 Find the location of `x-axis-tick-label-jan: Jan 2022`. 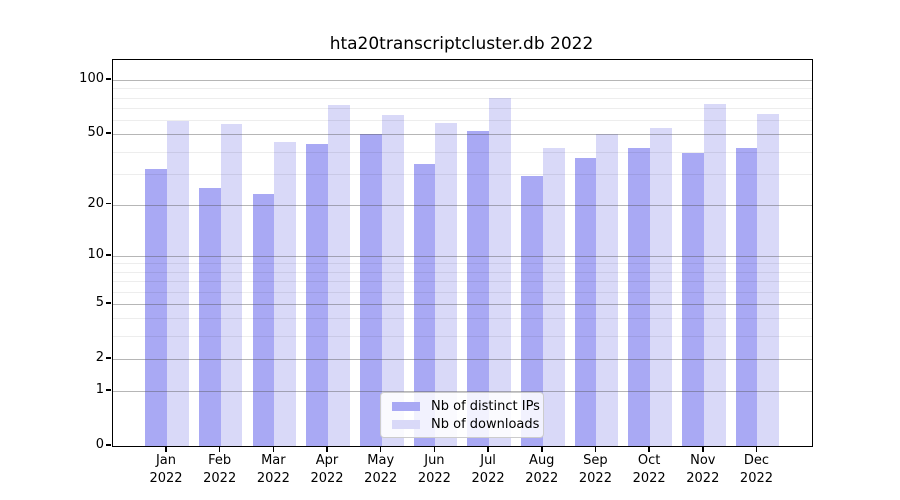

x-axis-tick-label-jan: Jan 2022 is located at coordinates (166, 469).